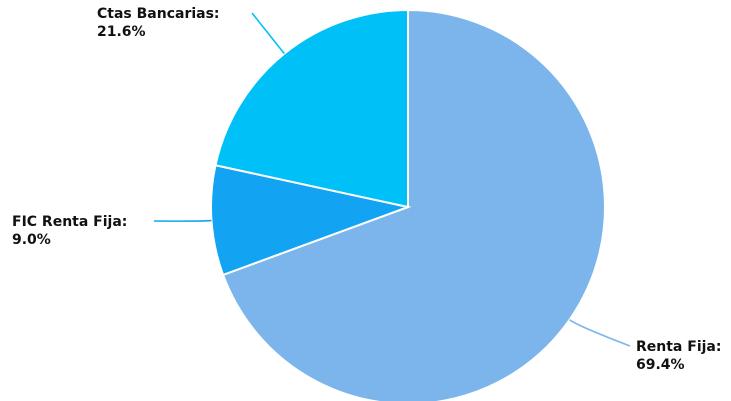 The image size is (731, 401). Describe the element at coordinates (660, 365) in the screenshot. I see `slice-value-1: 69.4%` at that location.